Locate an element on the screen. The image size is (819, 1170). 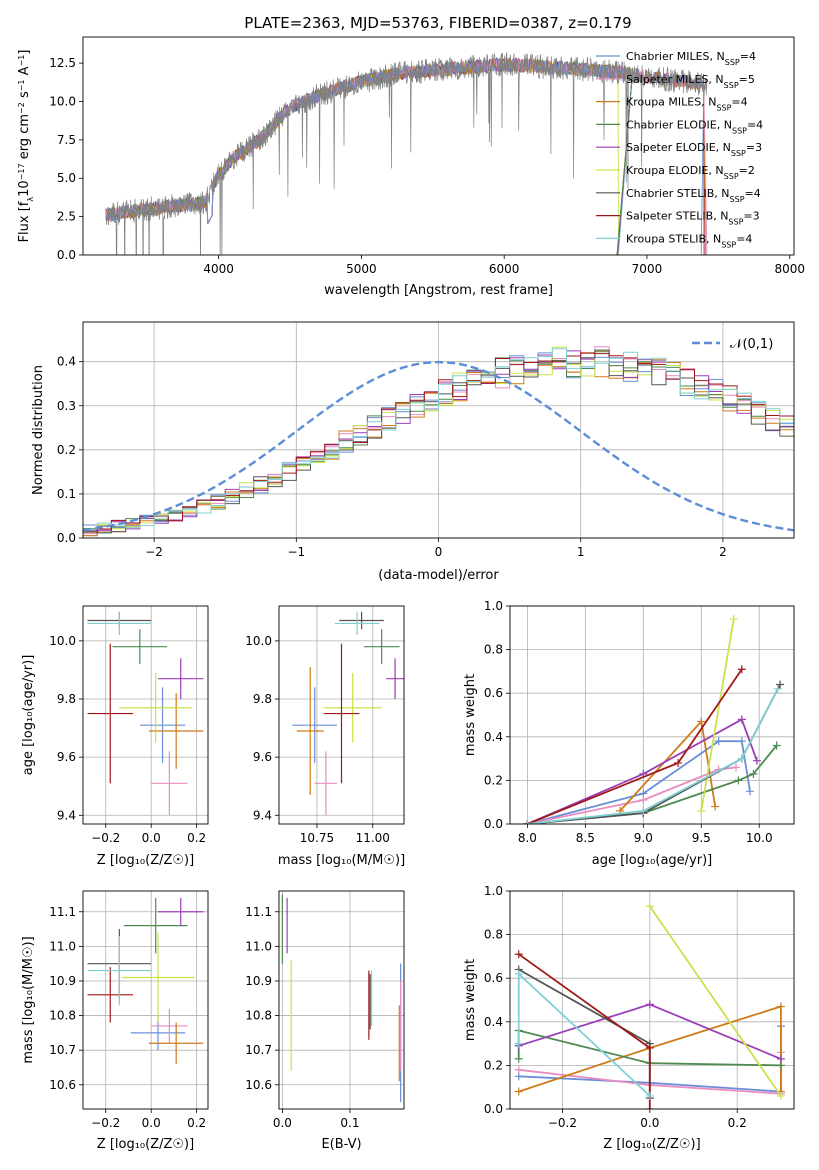
x-axis-label: age [log₁₀(age/yr)] is located at coordinates (652, 860).